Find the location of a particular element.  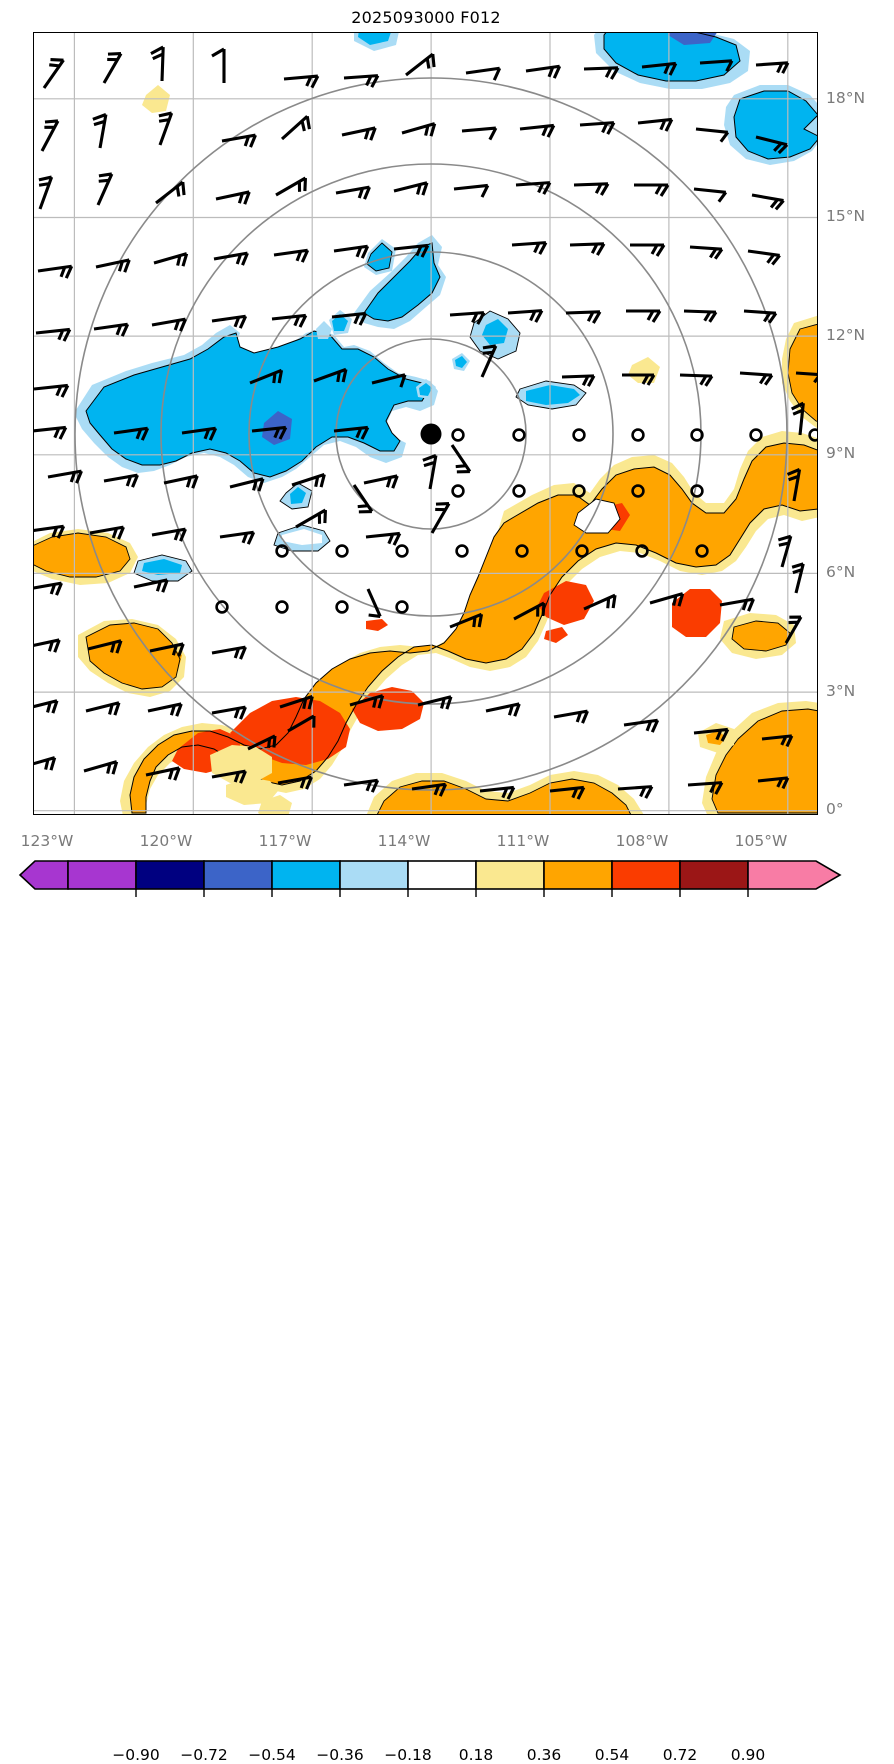

lon-tick-114w: 114°W is located at coordinates (404, 841).